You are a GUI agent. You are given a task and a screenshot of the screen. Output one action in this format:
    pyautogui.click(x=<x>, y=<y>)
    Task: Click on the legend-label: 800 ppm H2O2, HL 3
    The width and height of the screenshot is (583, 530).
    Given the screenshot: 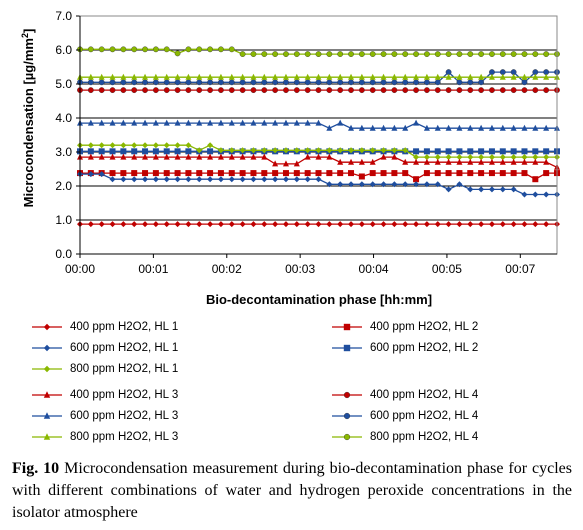 What is the action you would take?
    pyautogui.click(x=124, y=437)
    